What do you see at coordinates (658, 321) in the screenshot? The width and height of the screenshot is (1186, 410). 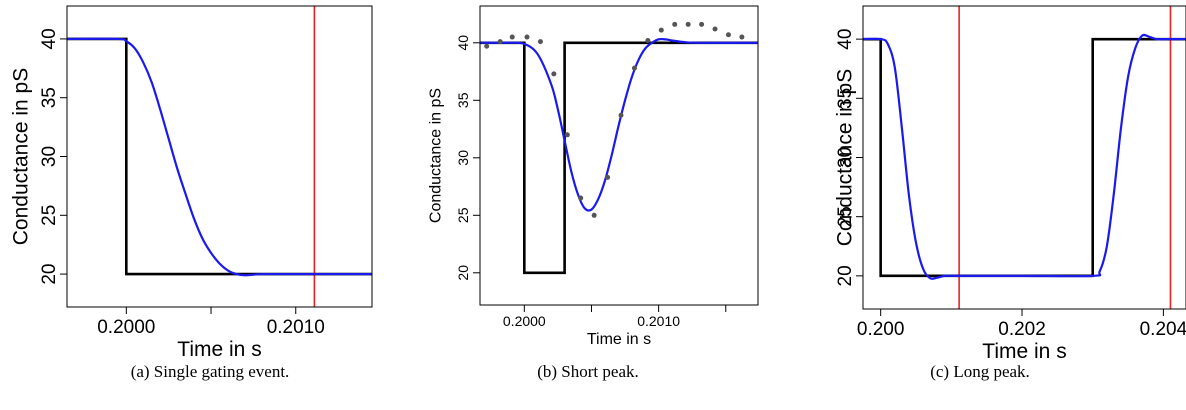 I see `x-tick-label-b: 0.2010` at bounding box center [658, 321].